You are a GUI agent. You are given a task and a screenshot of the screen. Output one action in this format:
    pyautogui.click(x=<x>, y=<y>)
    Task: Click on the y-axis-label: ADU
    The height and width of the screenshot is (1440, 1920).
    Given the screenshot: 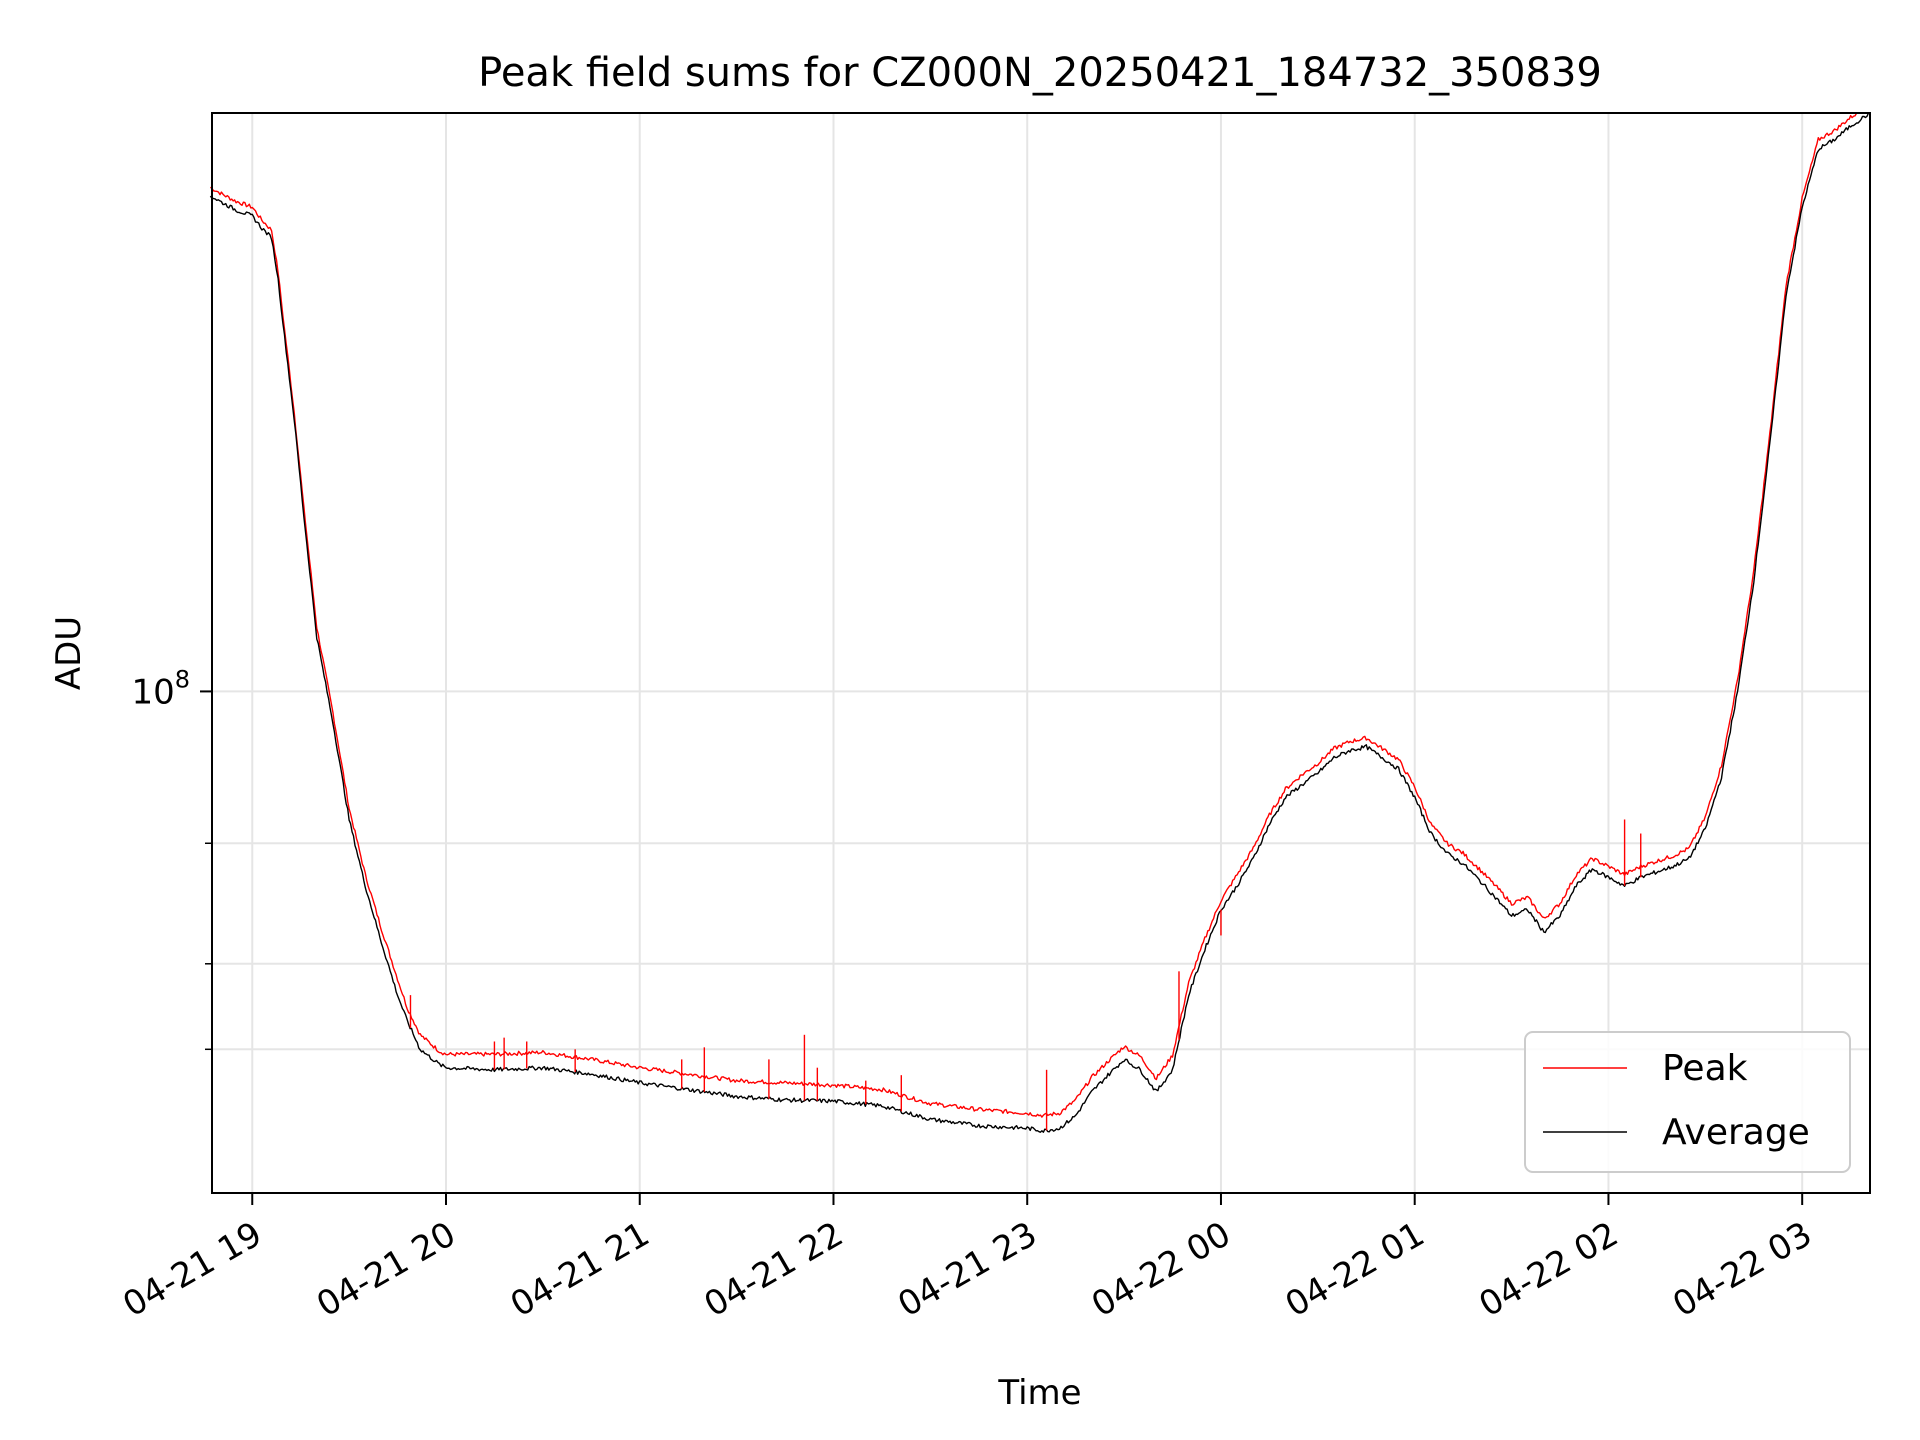 What is the action you would take?
    pyautogui.click(x=69, y=653)
    